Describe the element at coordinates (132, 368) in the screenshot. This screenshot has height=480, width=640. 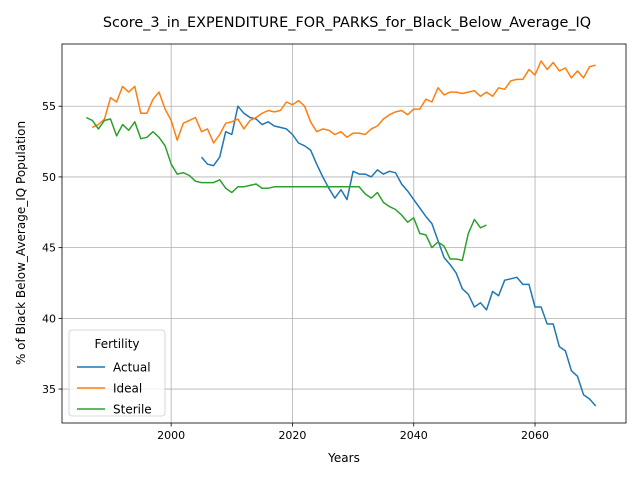
I see `legend-label-actual: Actual` at that location.